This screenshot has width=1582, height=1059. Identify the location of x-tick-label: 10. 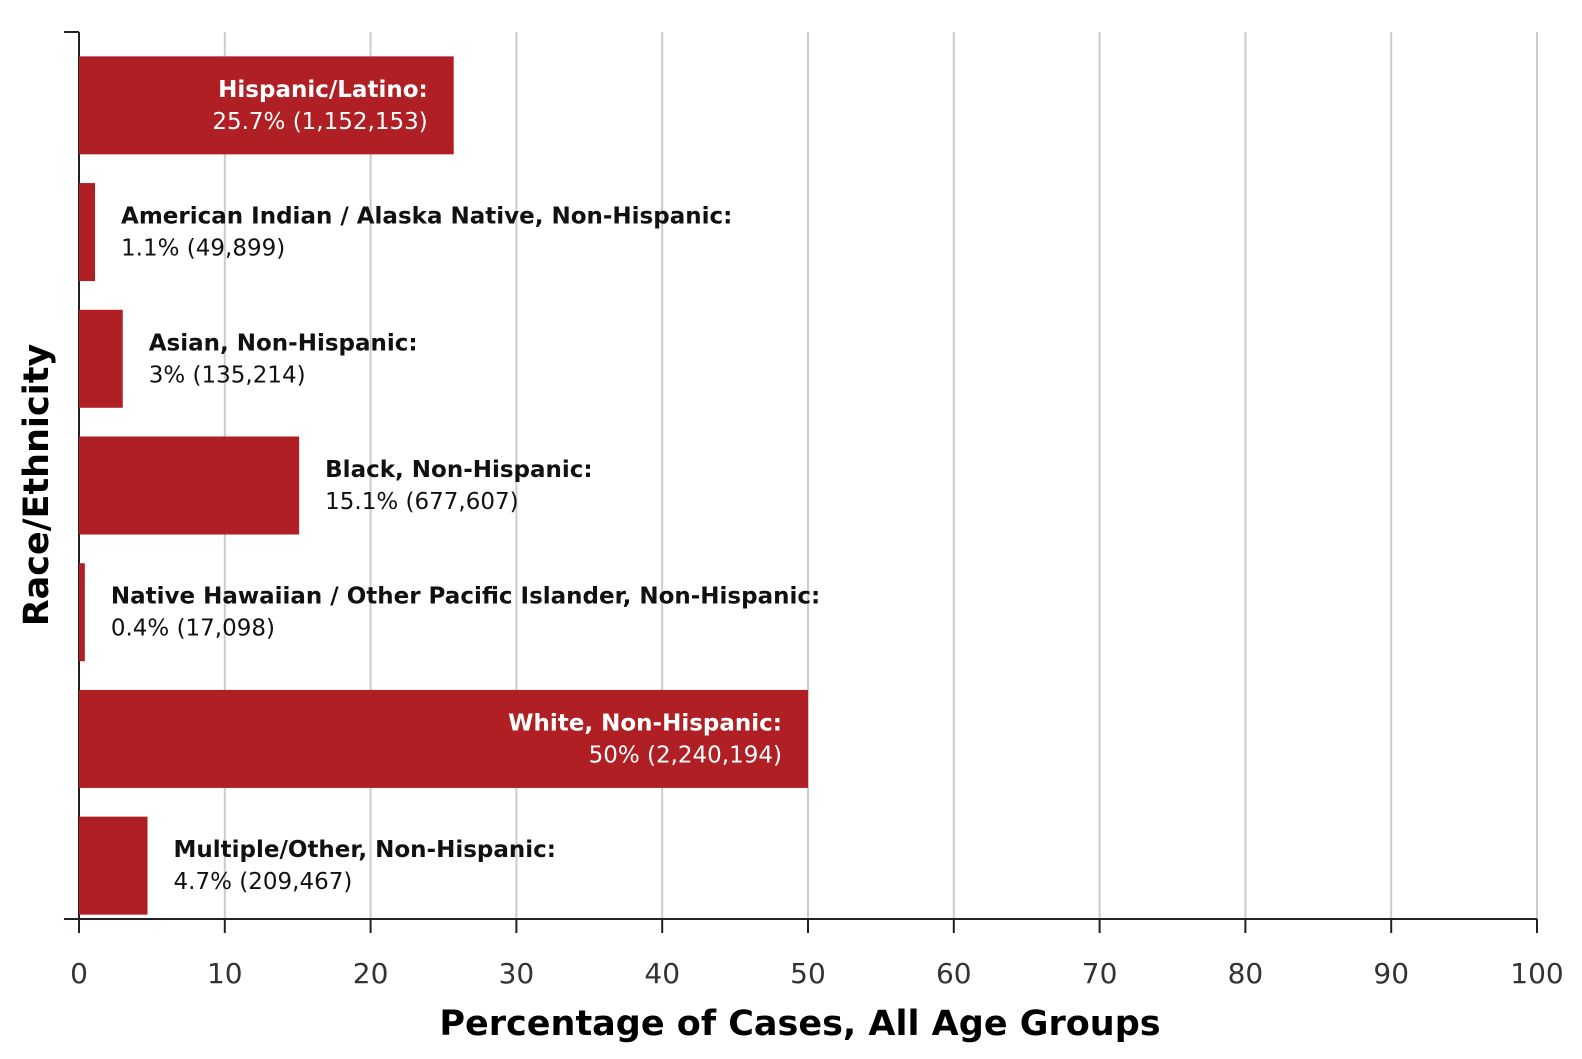
(225, 973).